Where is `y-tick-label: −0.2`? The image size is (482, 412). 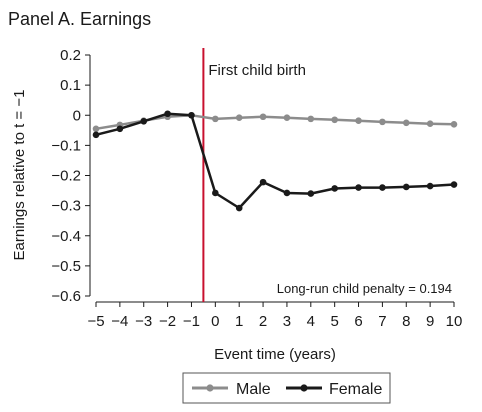 y-tick-label: −0.2 is located at coordinates (66, 176).